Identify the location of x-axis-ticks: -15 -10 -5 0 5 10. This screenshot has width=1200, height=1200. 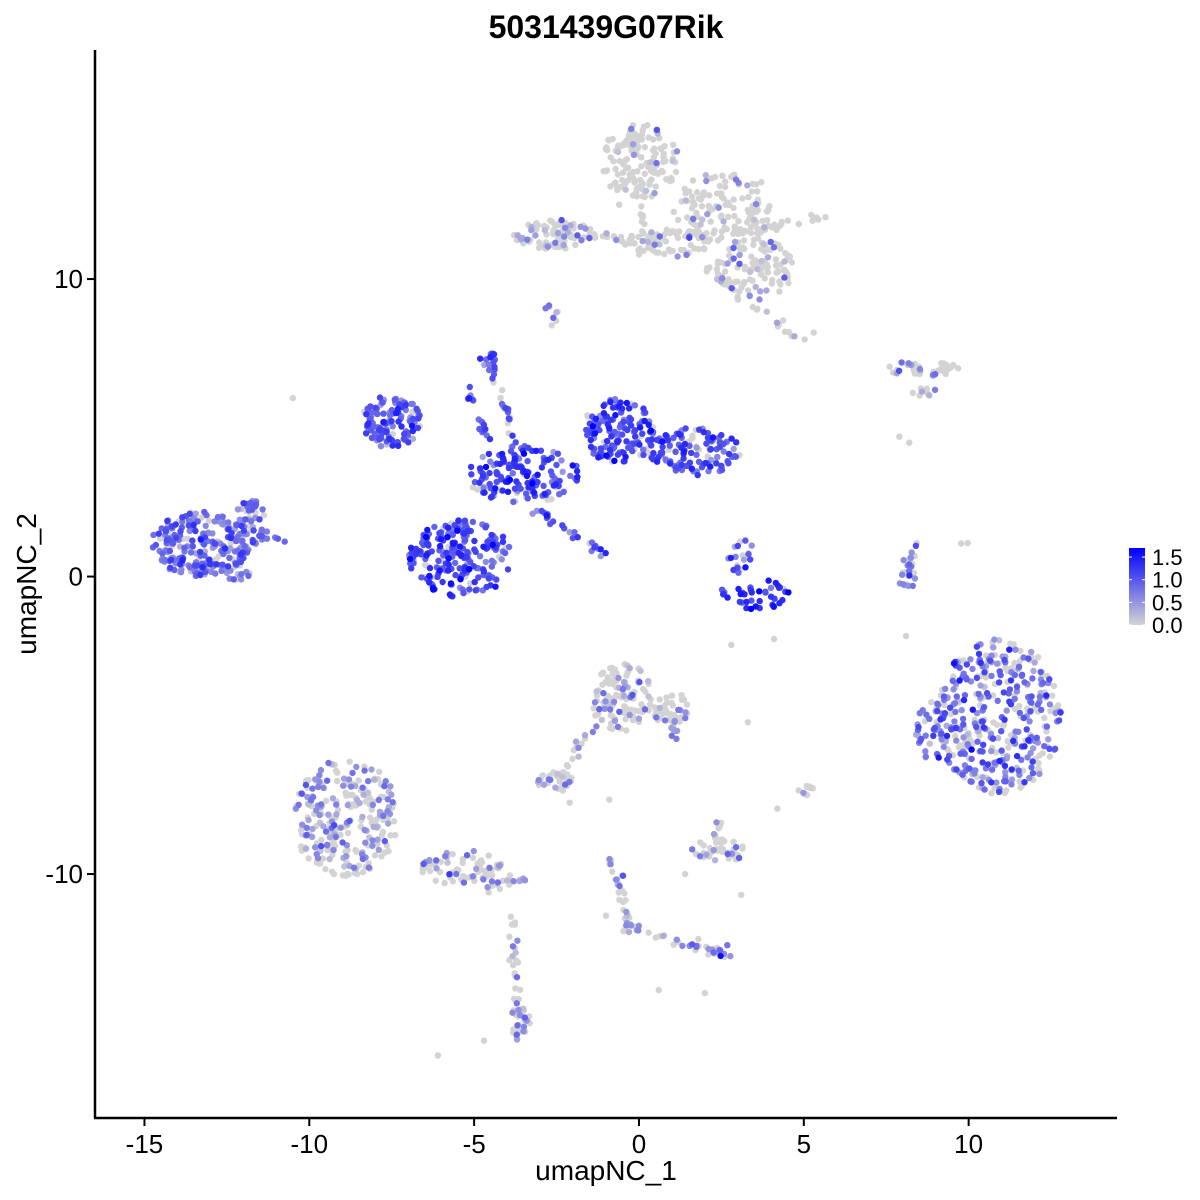
(554, 1138).